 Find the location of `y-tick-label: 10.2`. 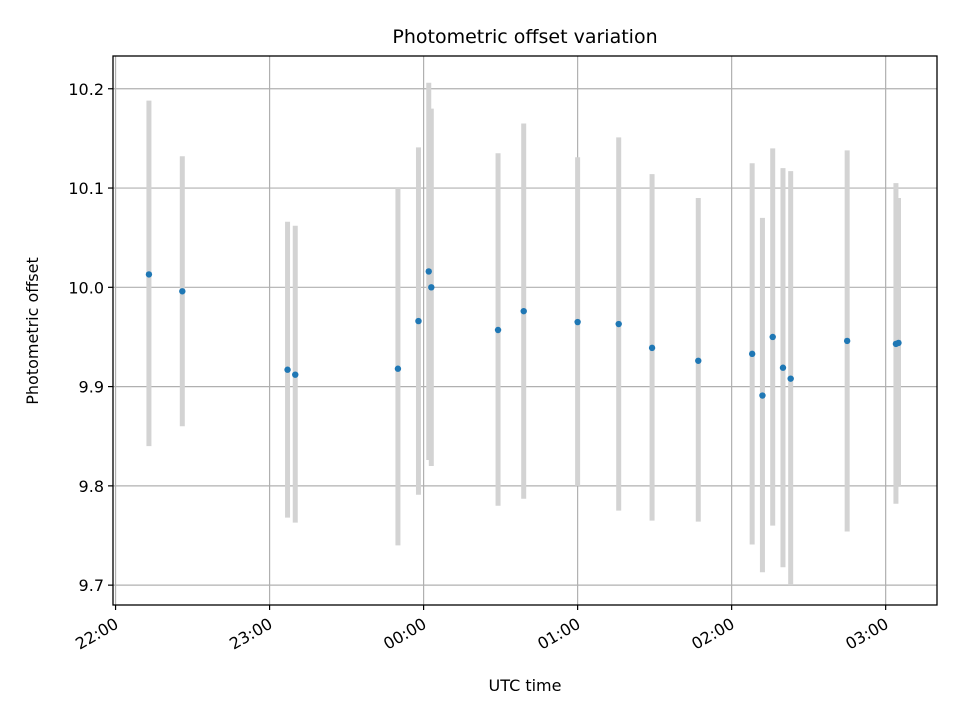

y-tick-label: 10.2 is located at coordinates (86, 89).